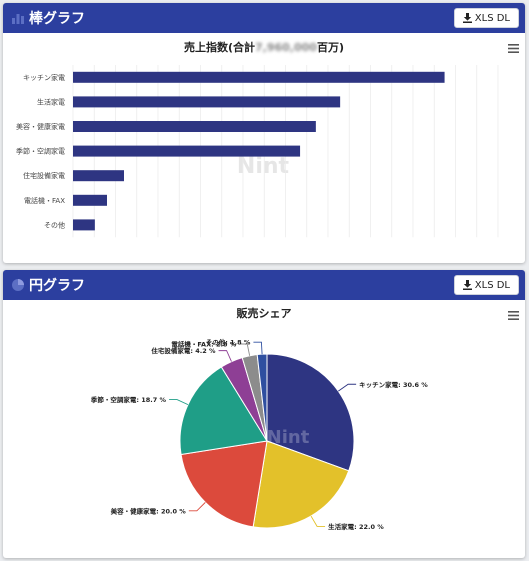 The width and height of the screenshot is (529, 561). What do you see at coordinates (264, 47) in the screenshot?
I see `bar-chart-title: 売上指数(合計7,960,000百万)` at bounding box center [264, 47].